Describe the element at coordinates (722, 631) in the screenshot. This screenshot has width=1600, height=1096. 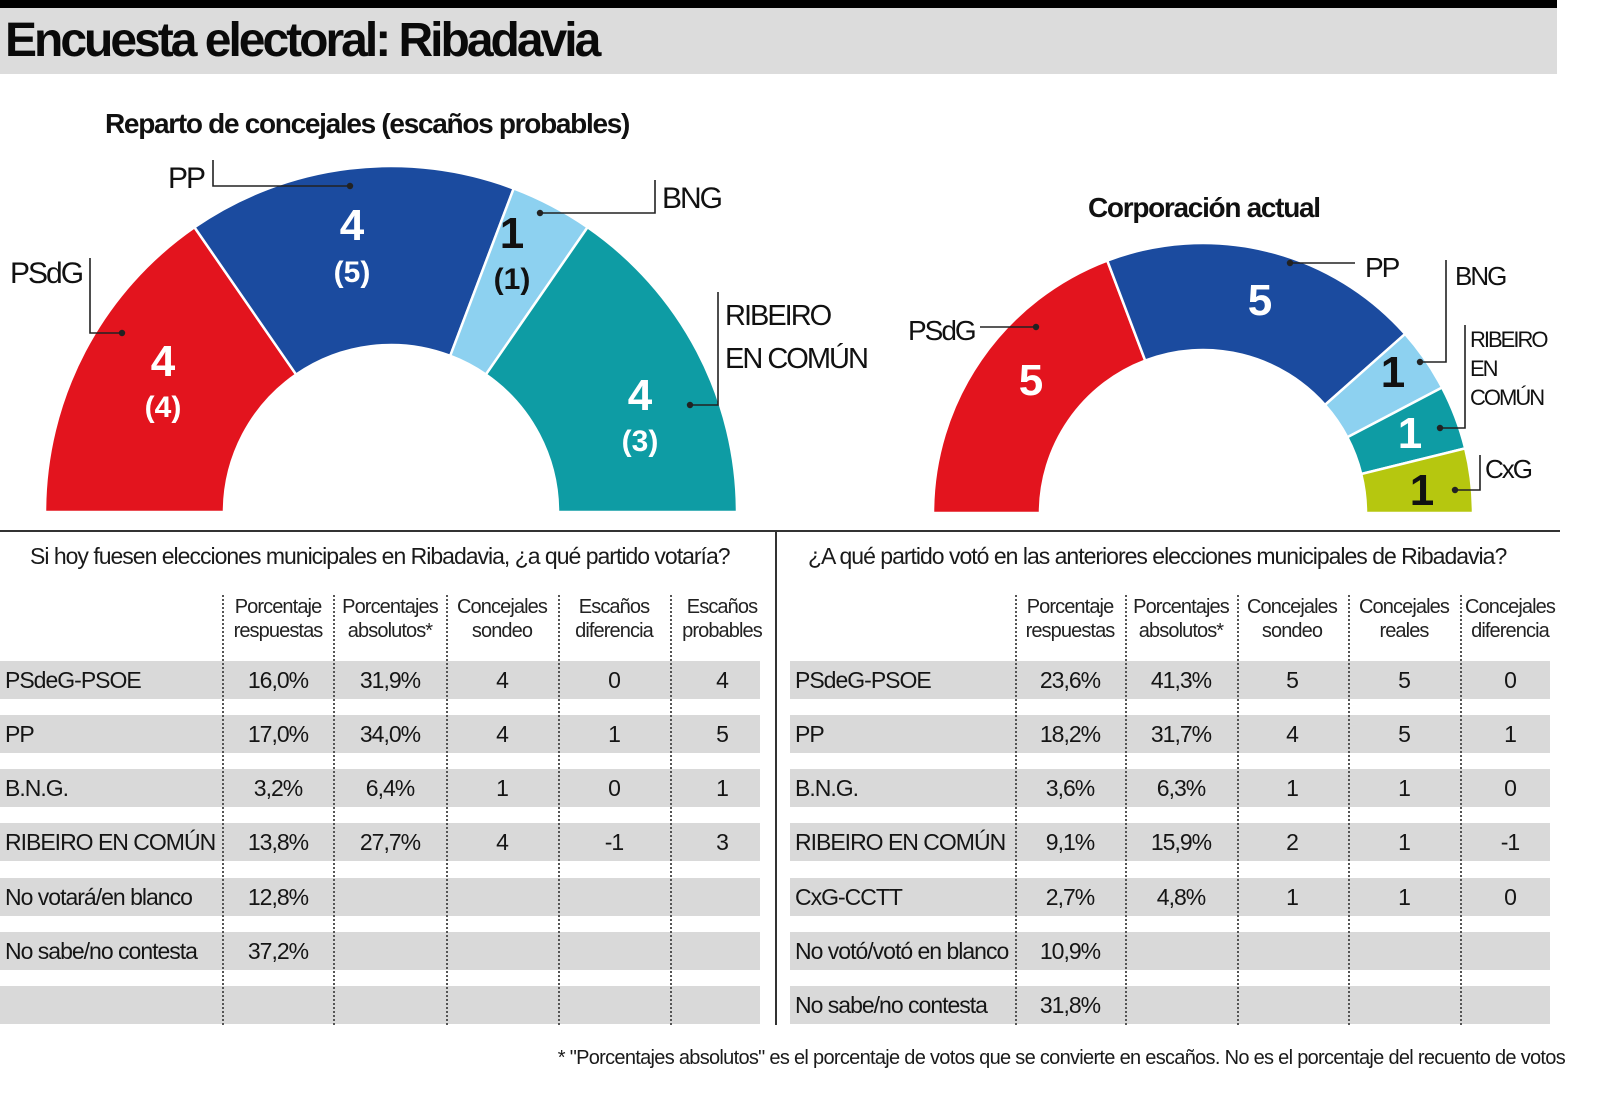
I see `column-header-line: probables` at that location.